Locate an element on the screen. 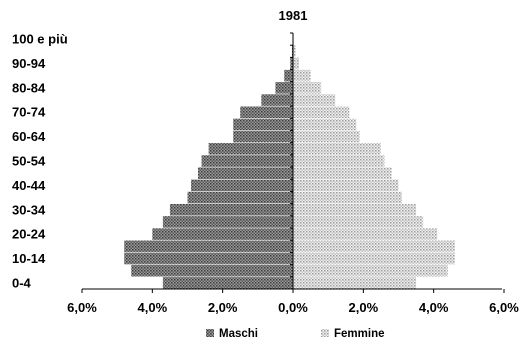 This screenshot has width=520, height=344. y-tick-label: 60-64 is located at coordinates (29, 136).